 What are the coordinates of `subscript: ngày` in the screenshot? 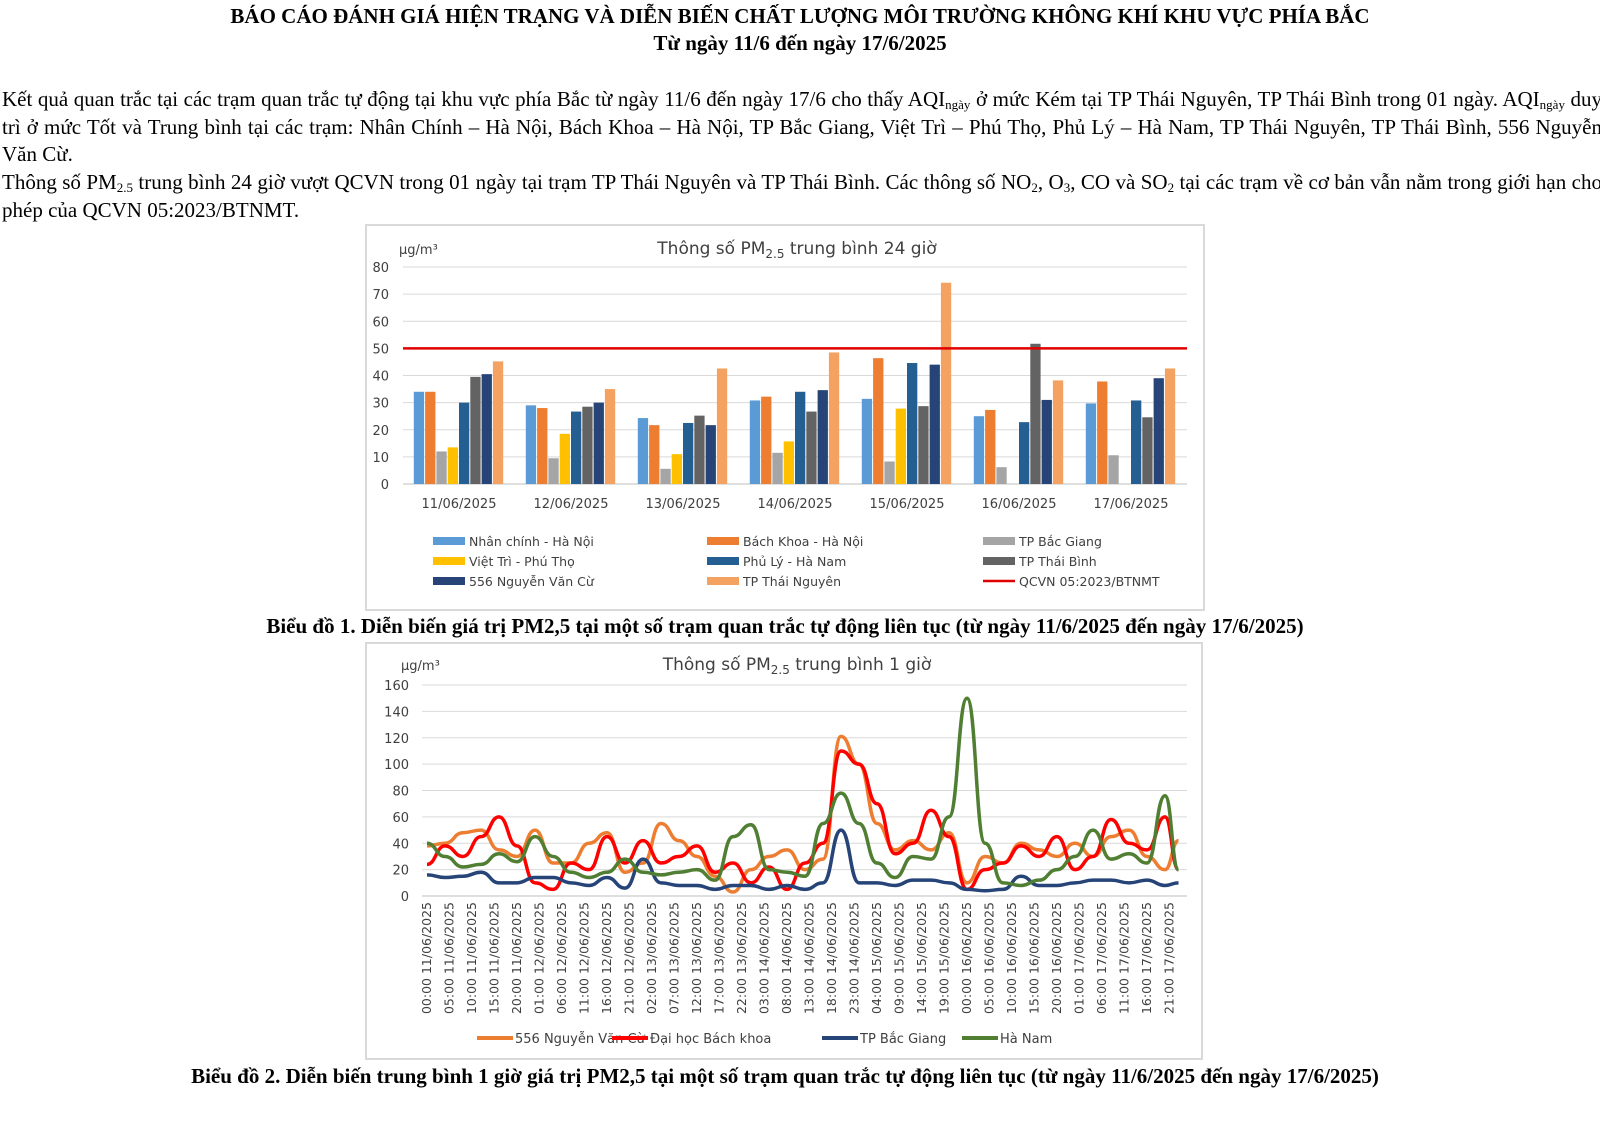 It's located at (958, 104).